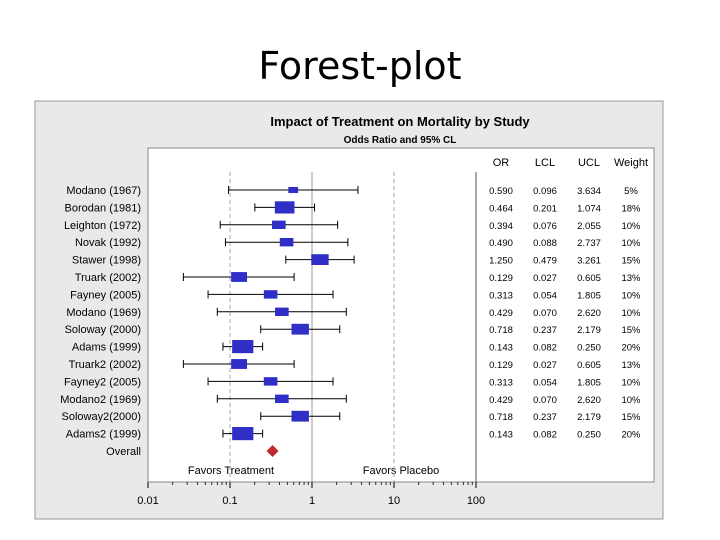 The image size is (720, 540). What do you see at coordinates (545, 278) in the screenshot?
I see `lcl-value: 0.027` at bounding box center [545, 278].